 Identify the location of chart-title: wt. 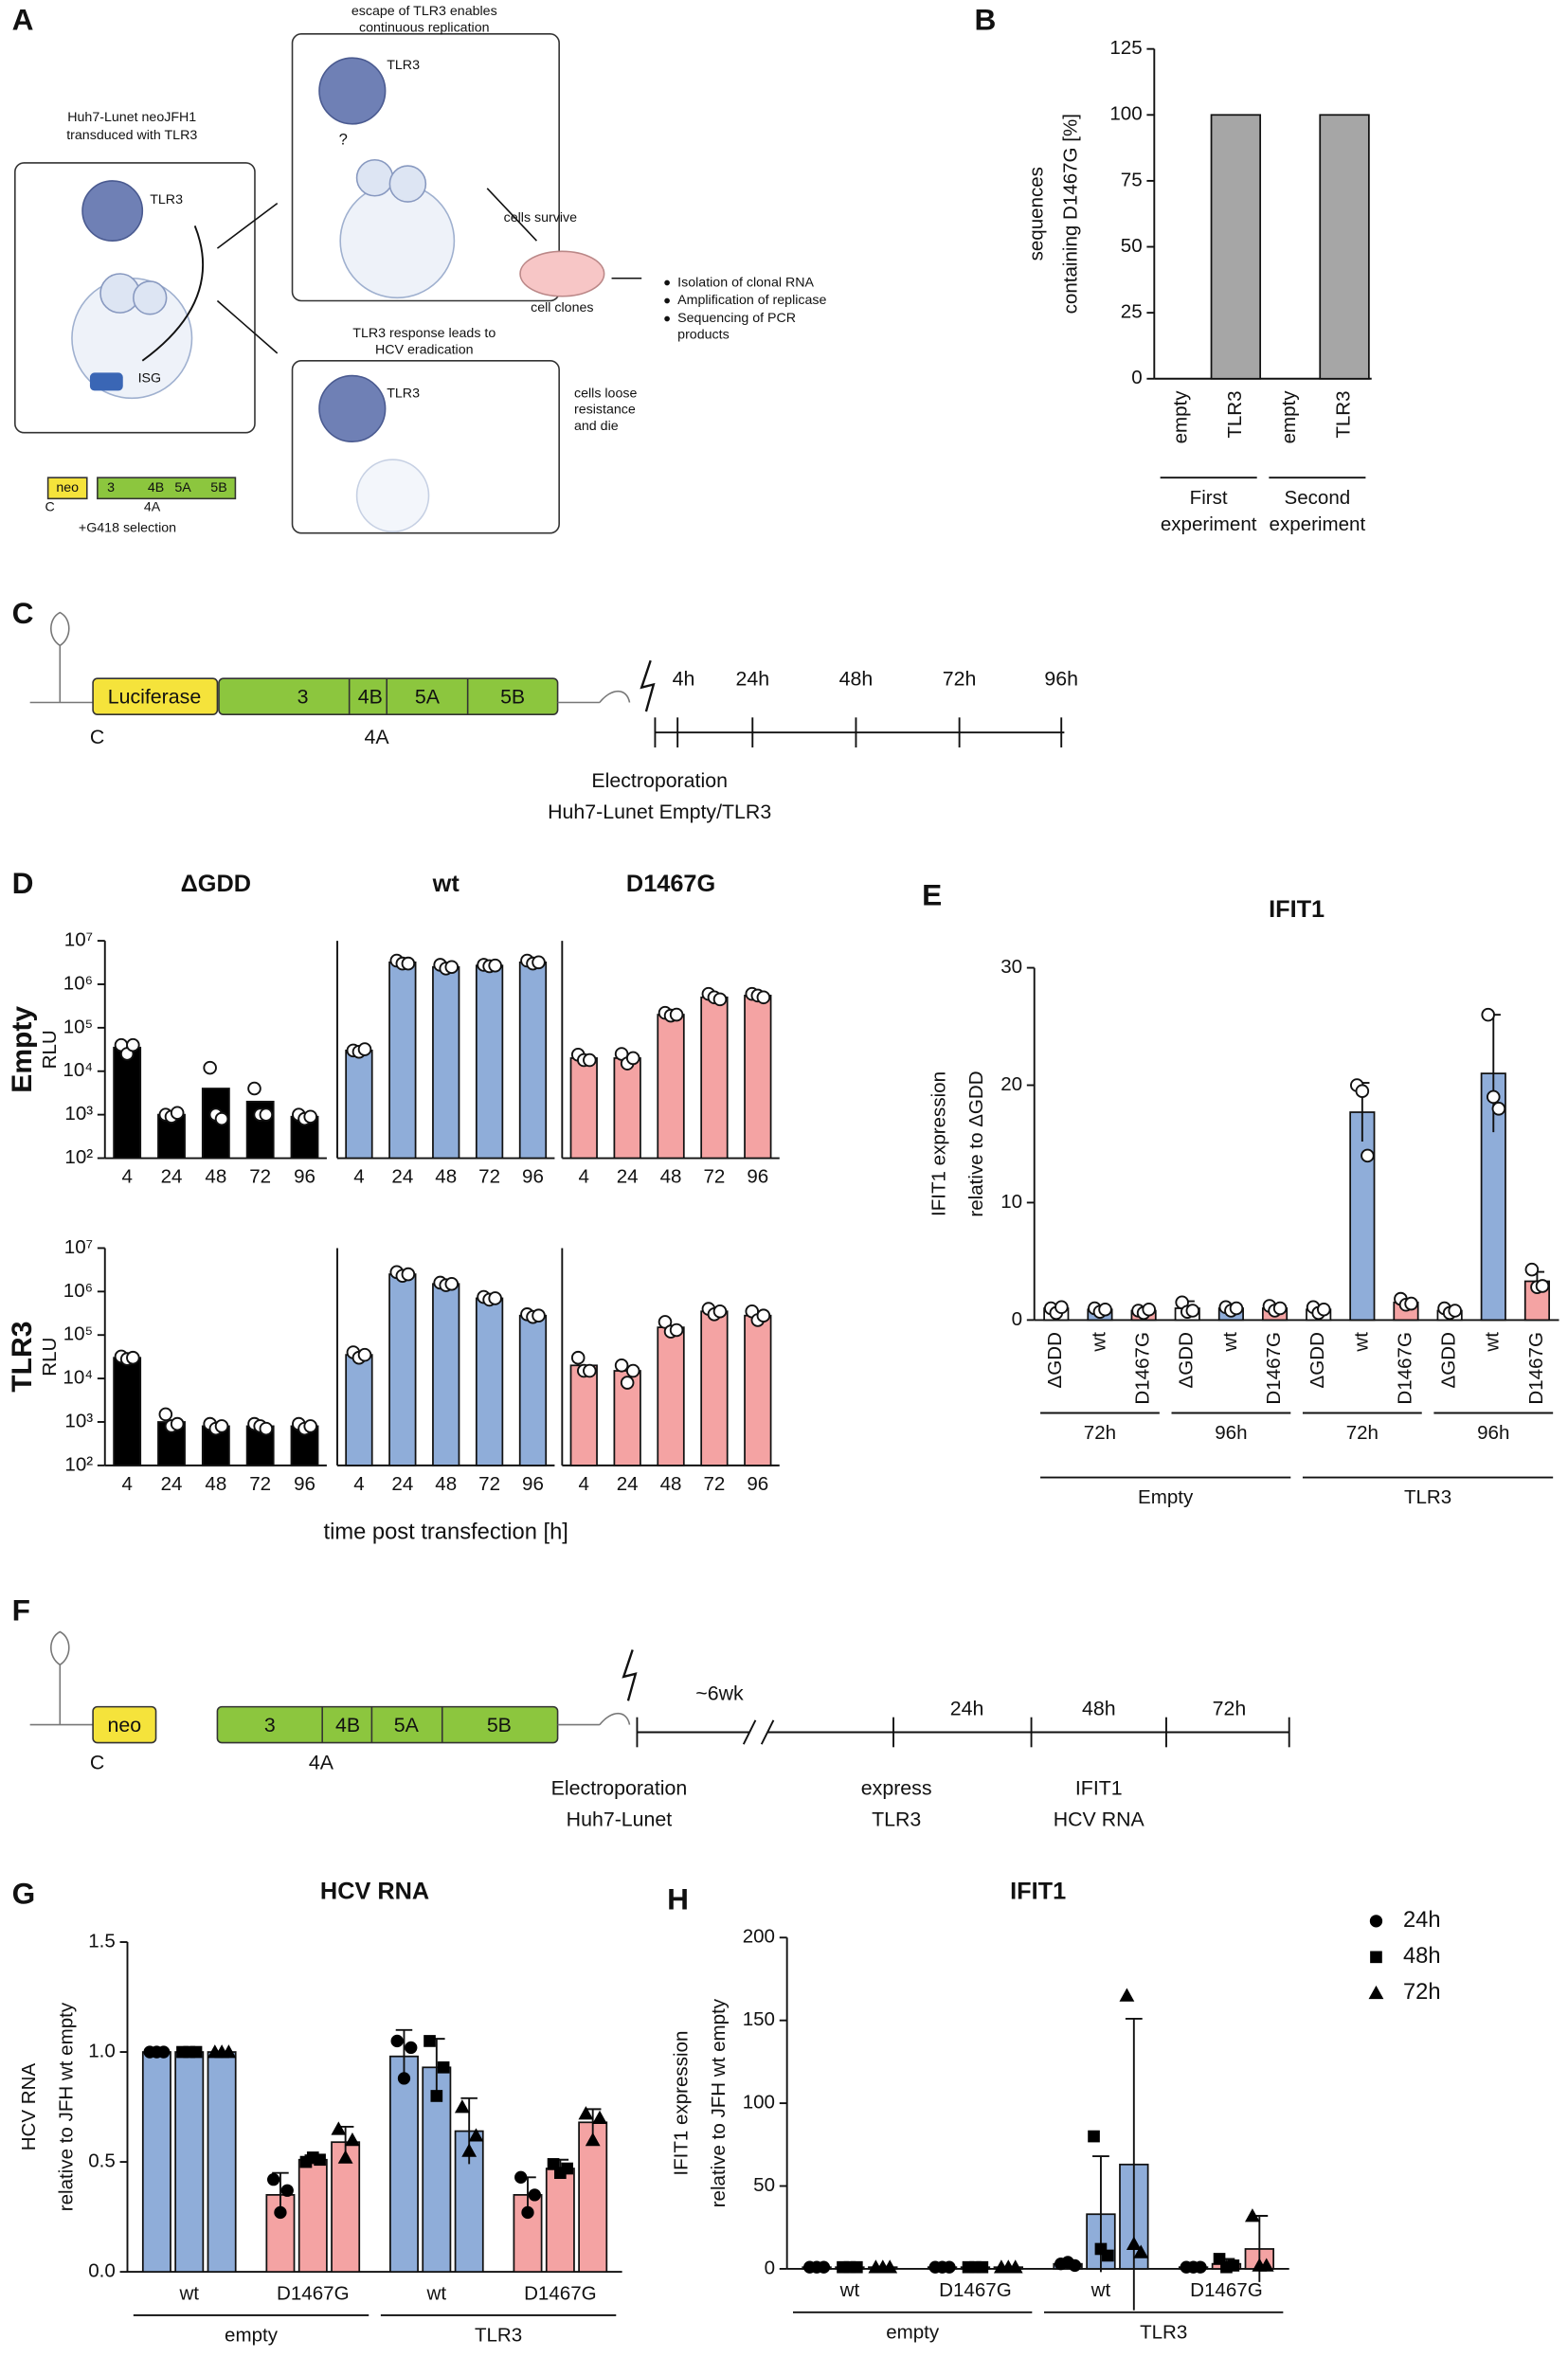
(446, 884).